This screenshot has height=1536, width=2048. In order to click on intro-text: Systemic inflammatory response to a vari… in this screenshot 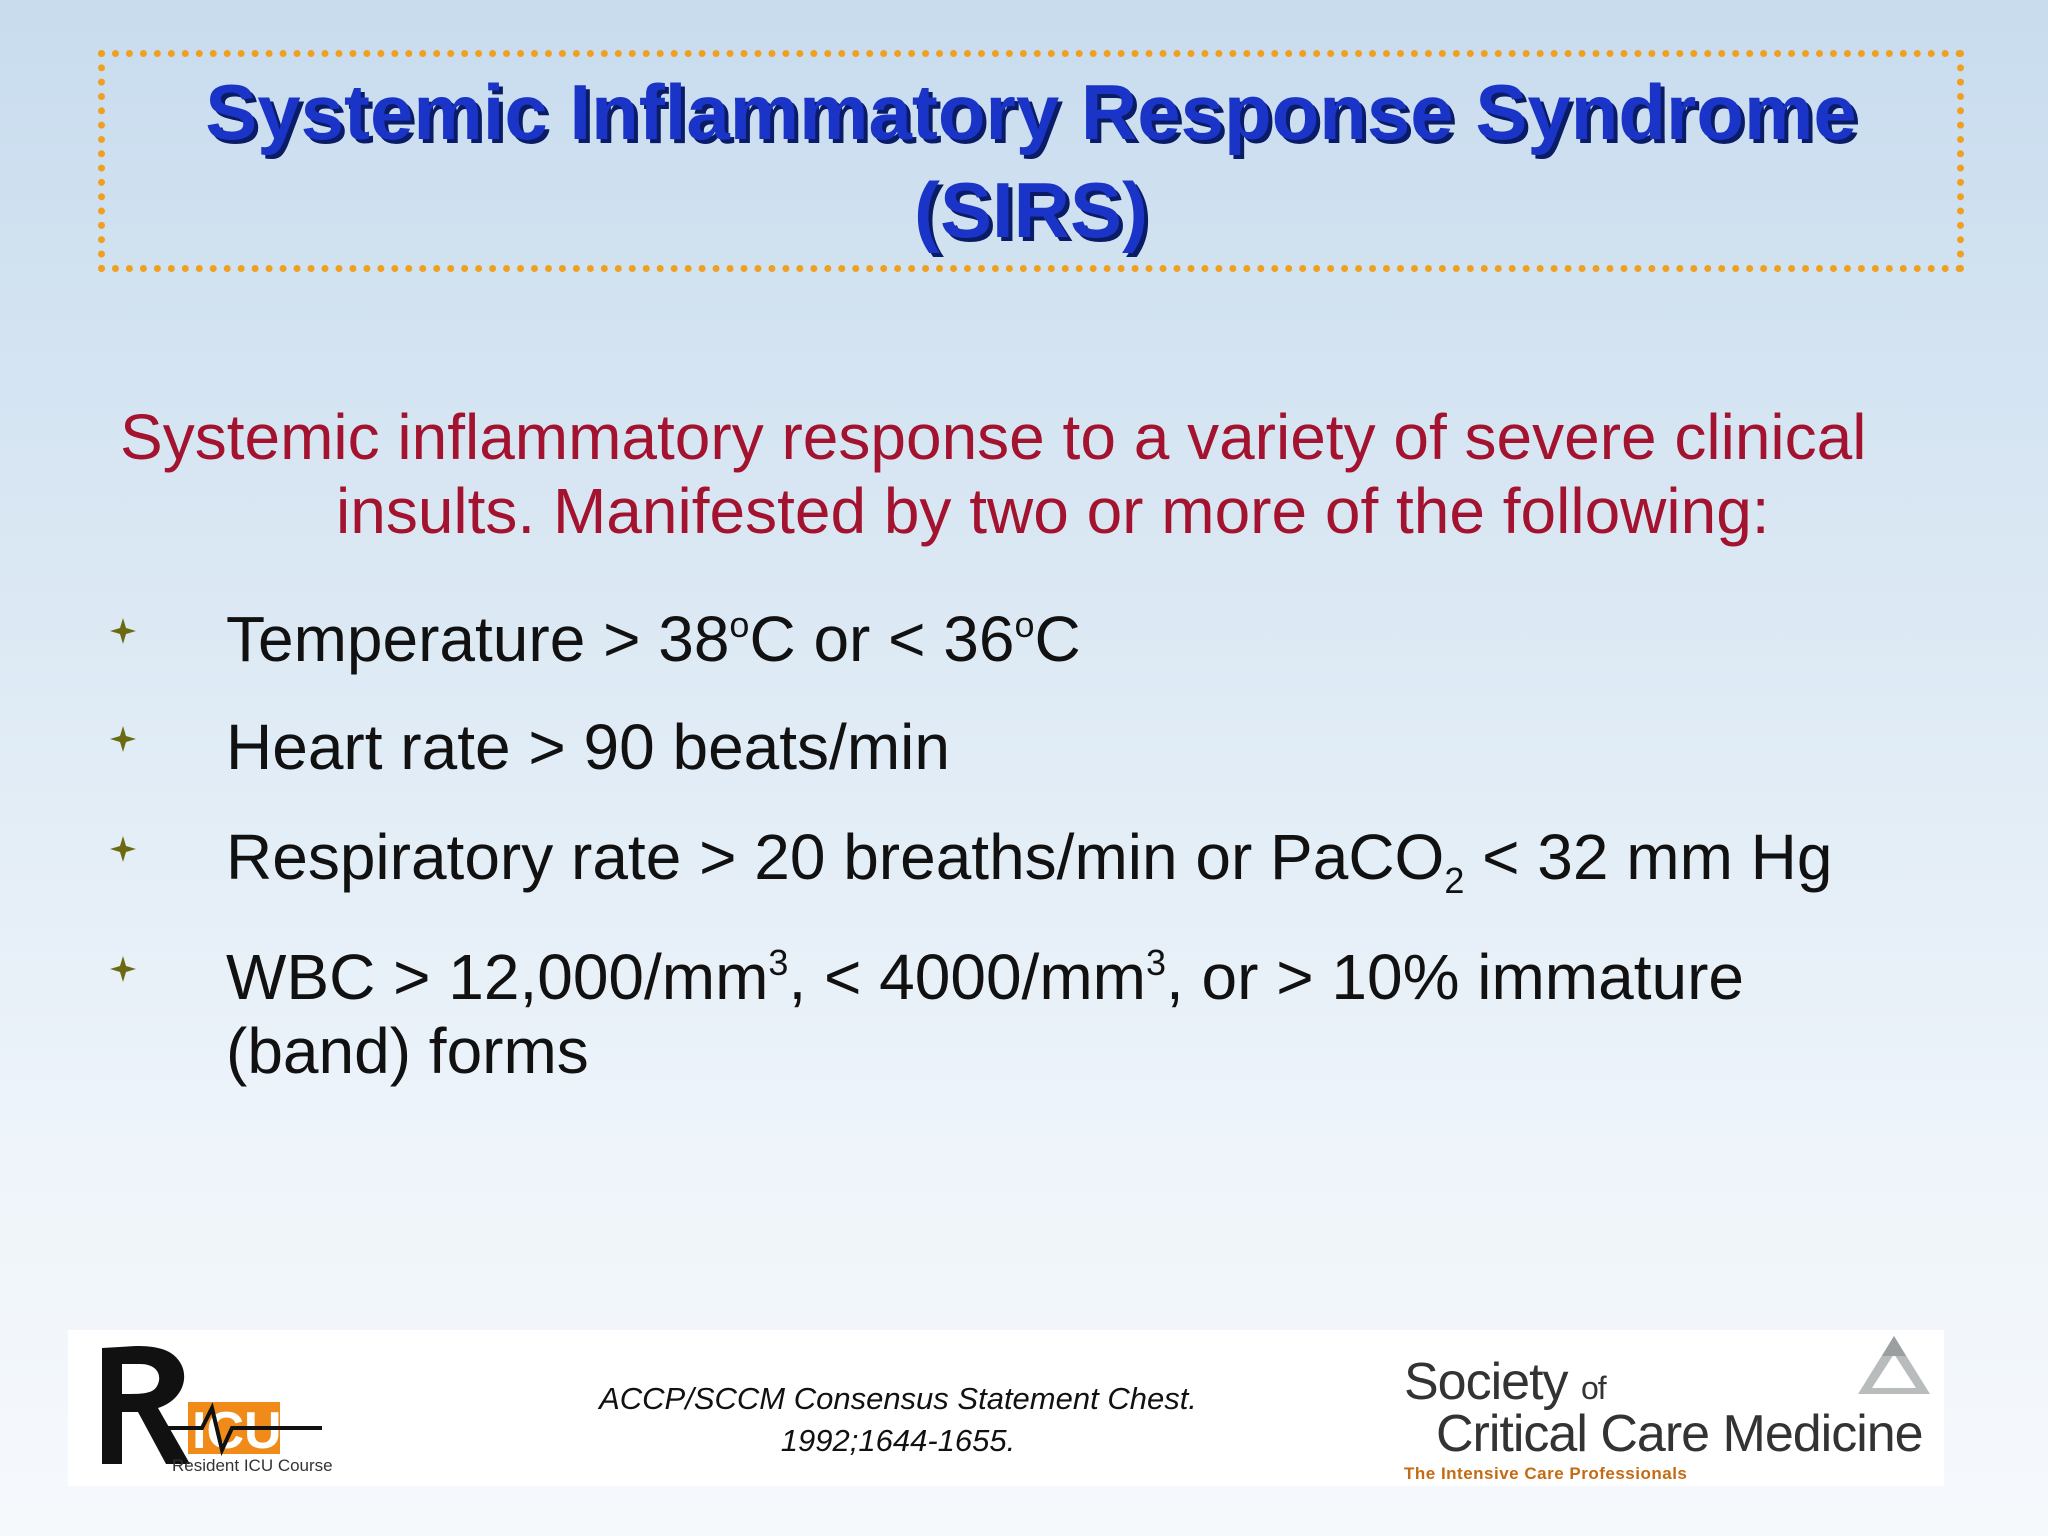, I will do `click(1050, 474)`.